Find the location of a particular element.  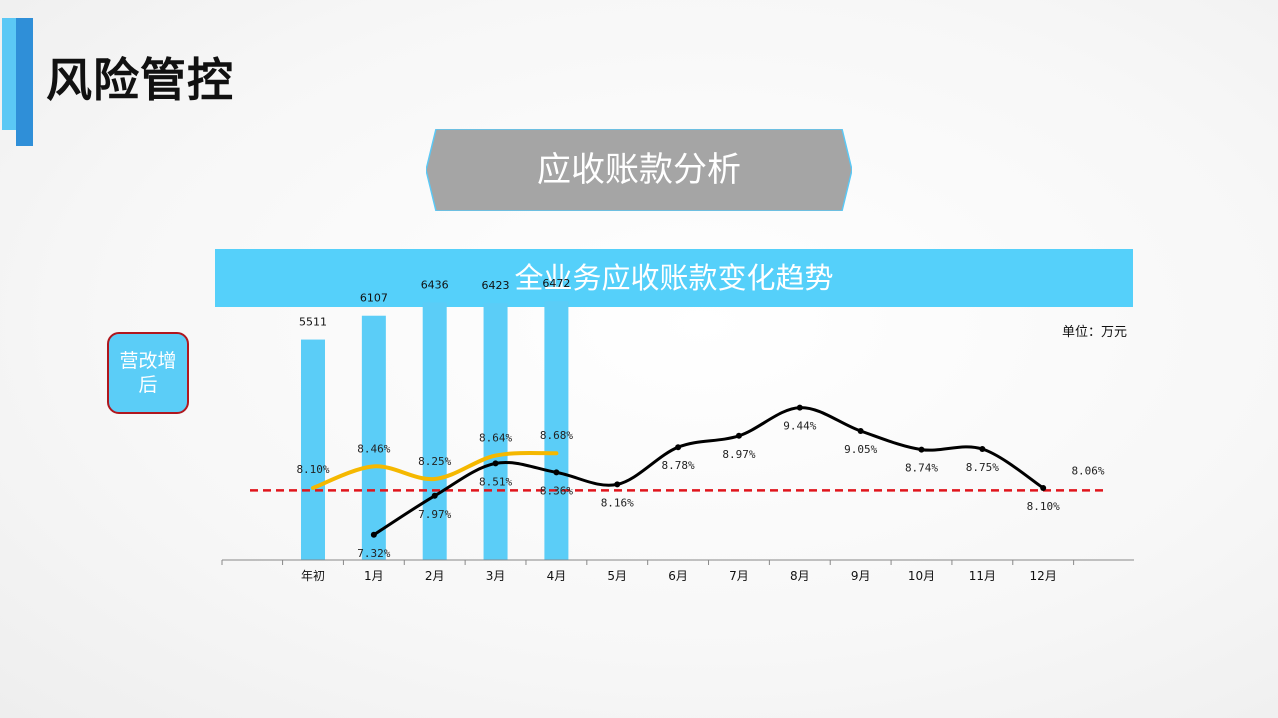

black-label-1: 7.32% is located at coordinates (373, 553).